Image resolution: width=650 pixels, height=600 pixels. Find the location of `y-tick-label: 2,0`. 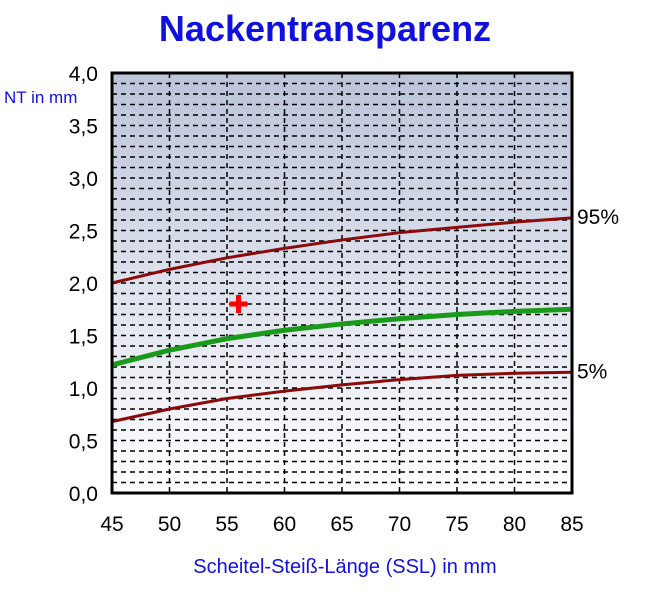

y-tick-label: 2,0 is located at coordinates (83, 284).